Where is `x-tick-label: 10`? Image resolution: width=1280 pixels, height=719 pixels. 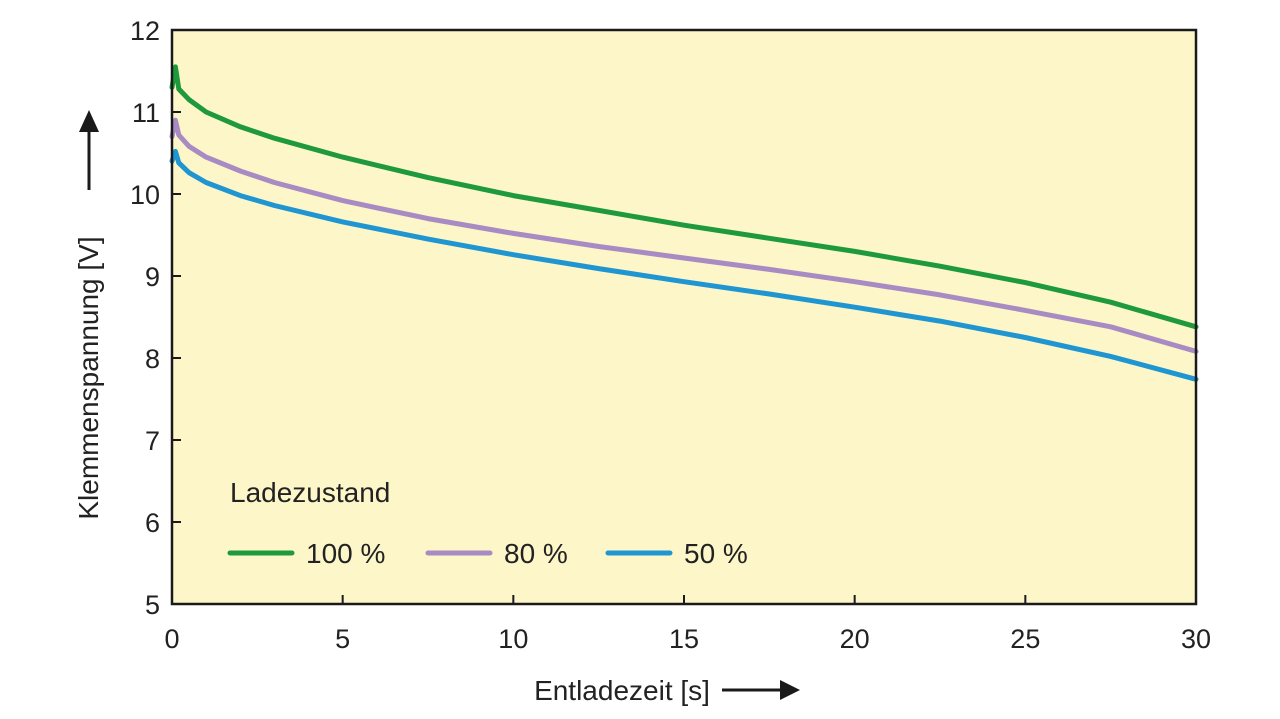
x-tick-label: 10 is located at coordinates (513, 639).